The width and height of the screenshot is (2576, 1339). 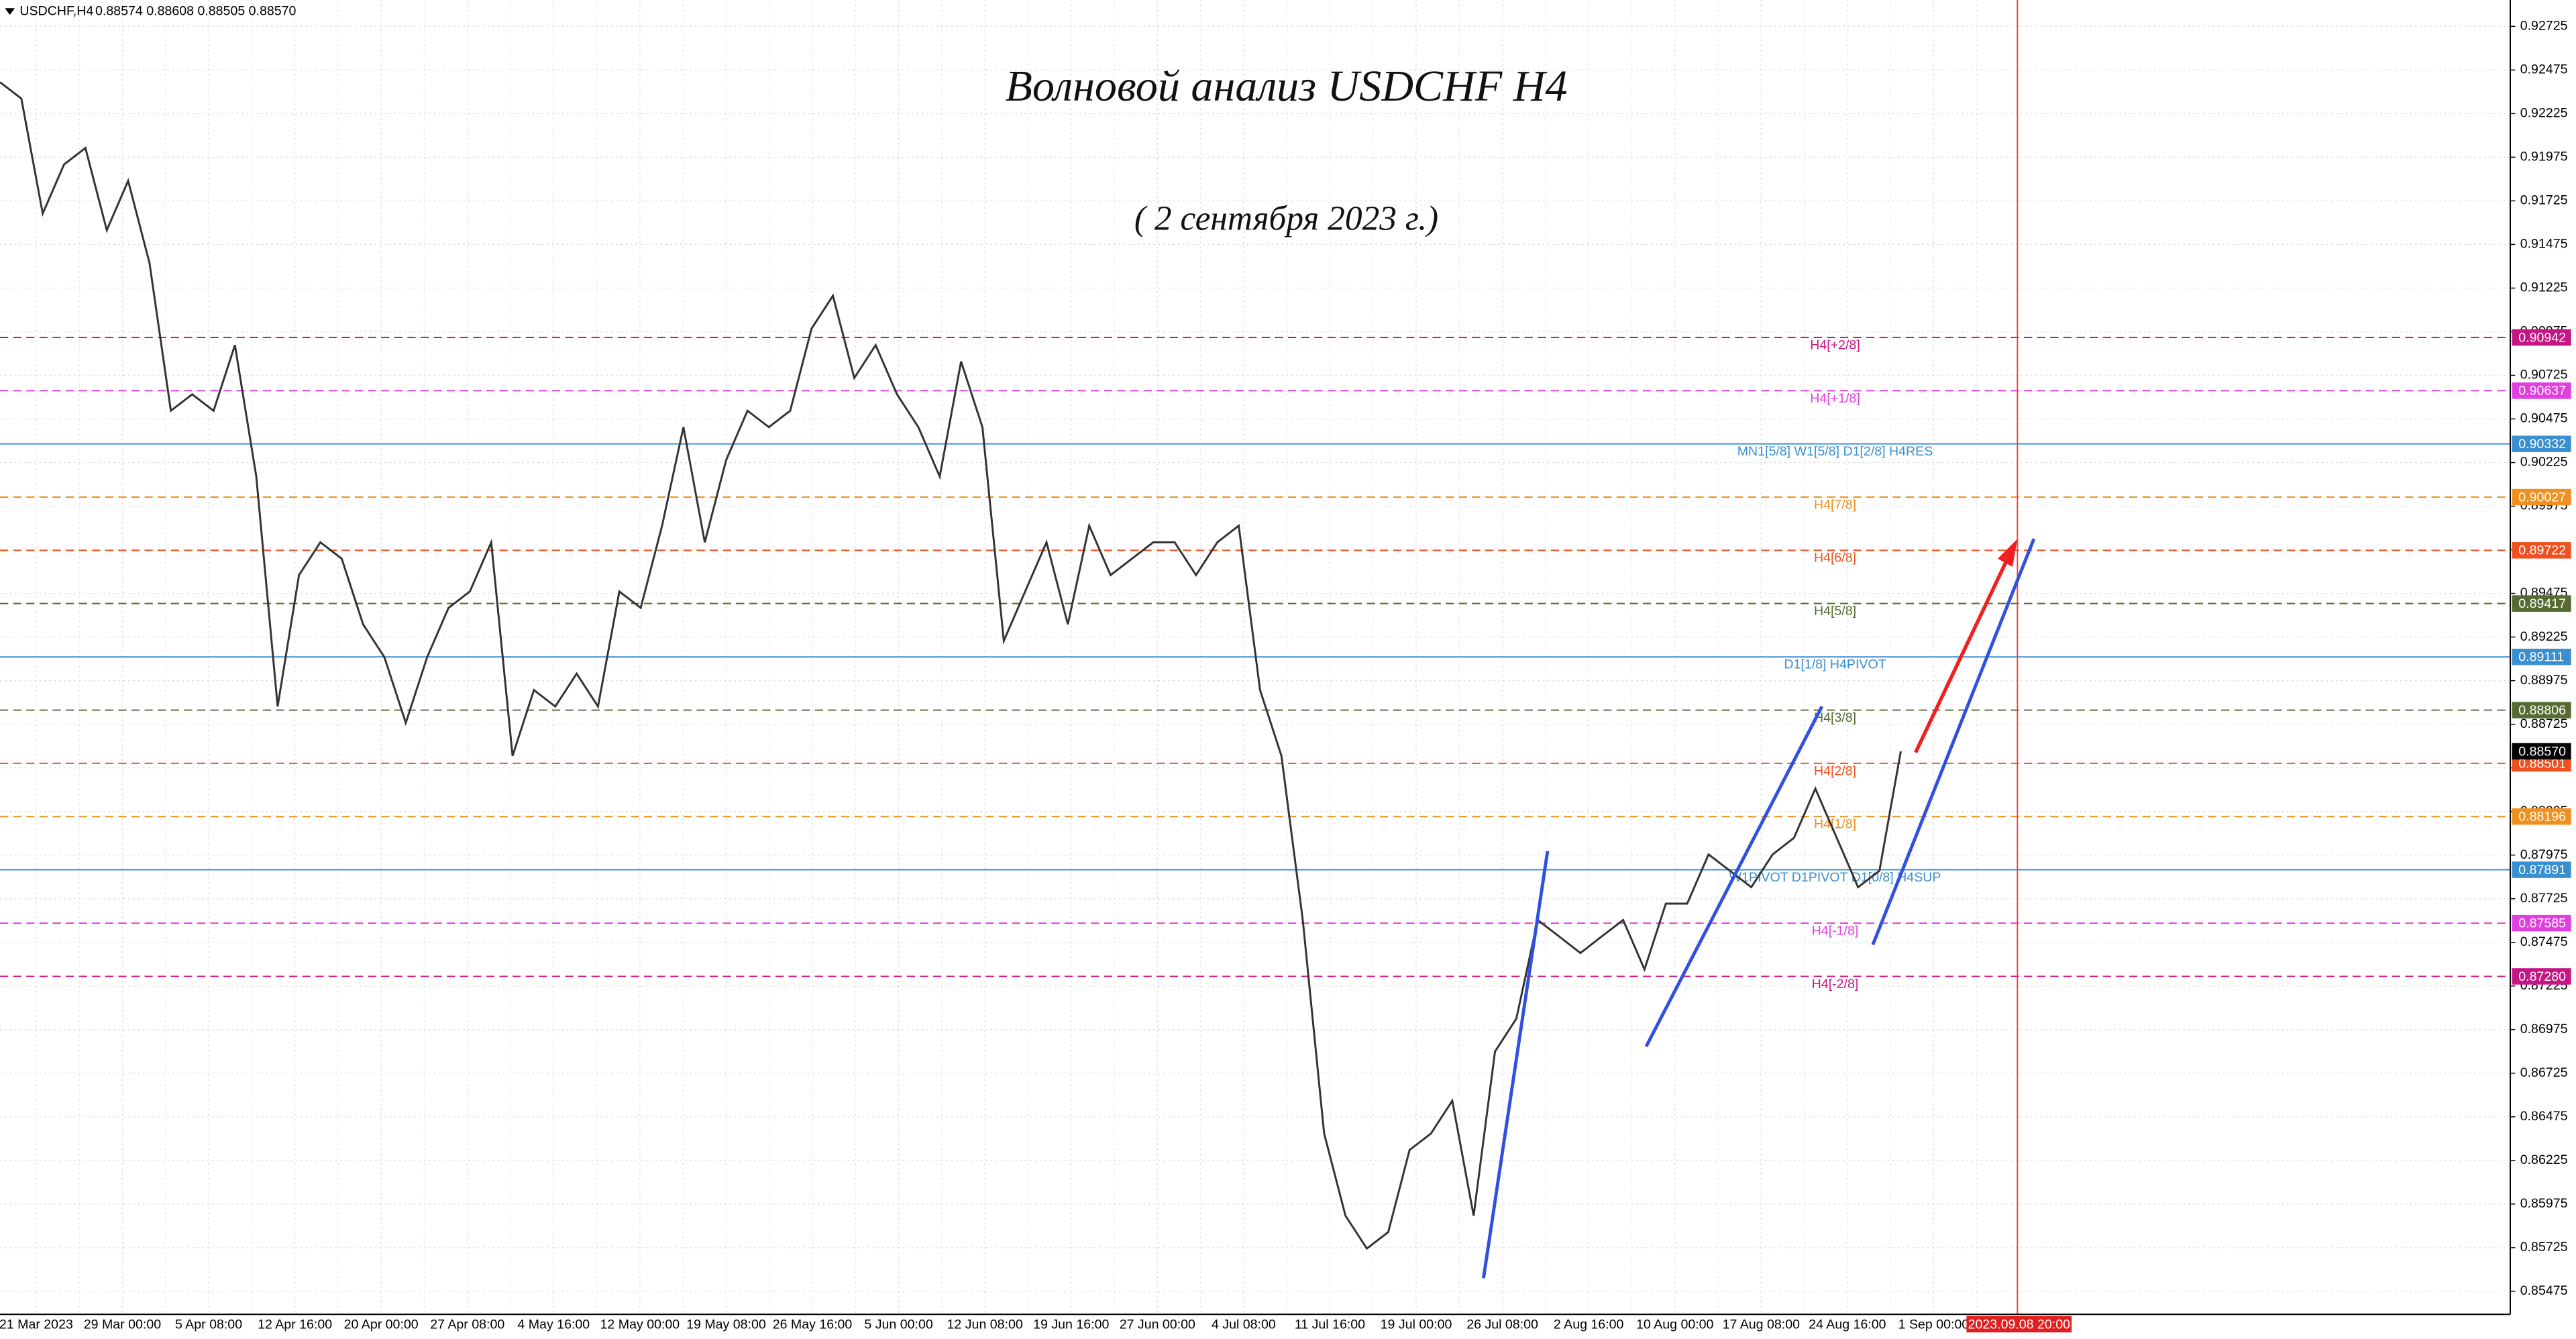 I want to click on arrow-head, so click(x=2007, y=553).